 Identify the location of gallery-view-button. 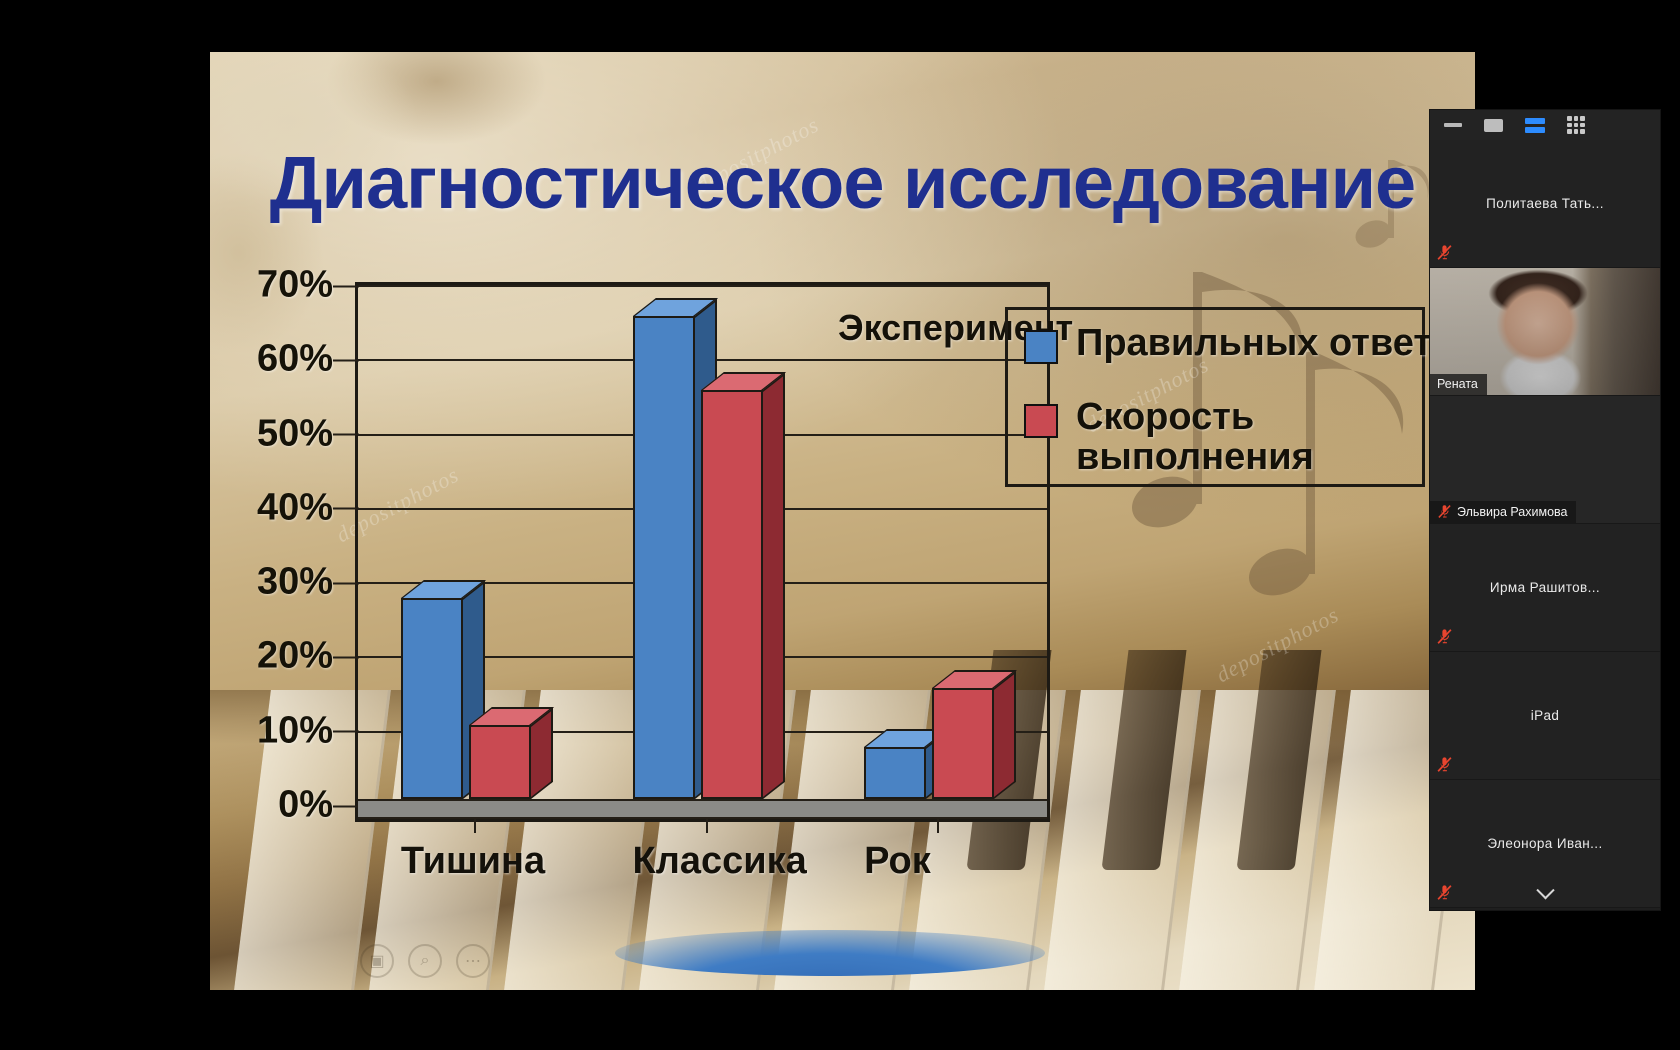
(1576, 125).